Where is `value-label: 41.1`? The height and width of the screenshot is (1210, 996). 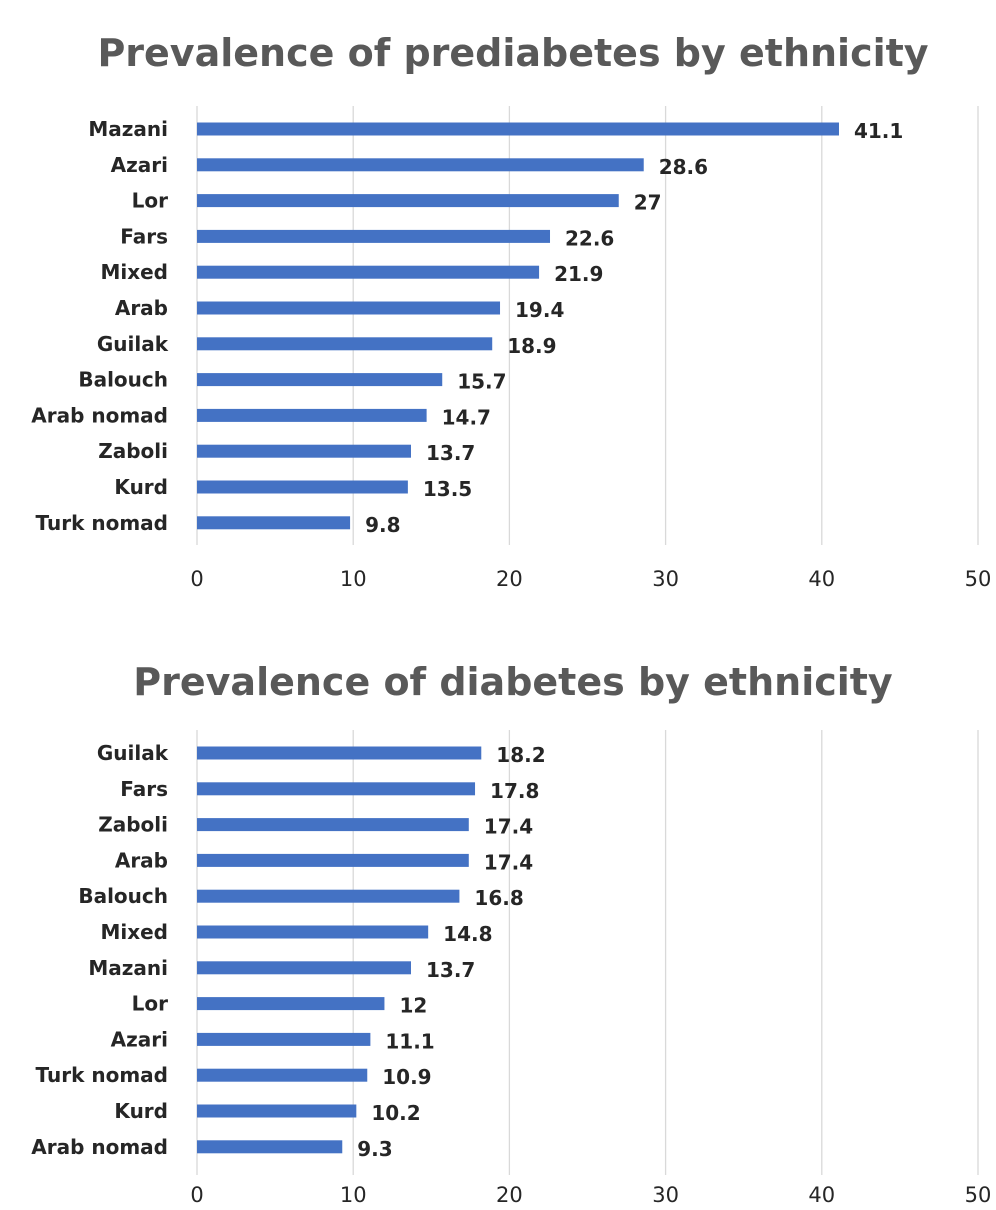 value-label: 41.1 is located at coordinates (878, 131).